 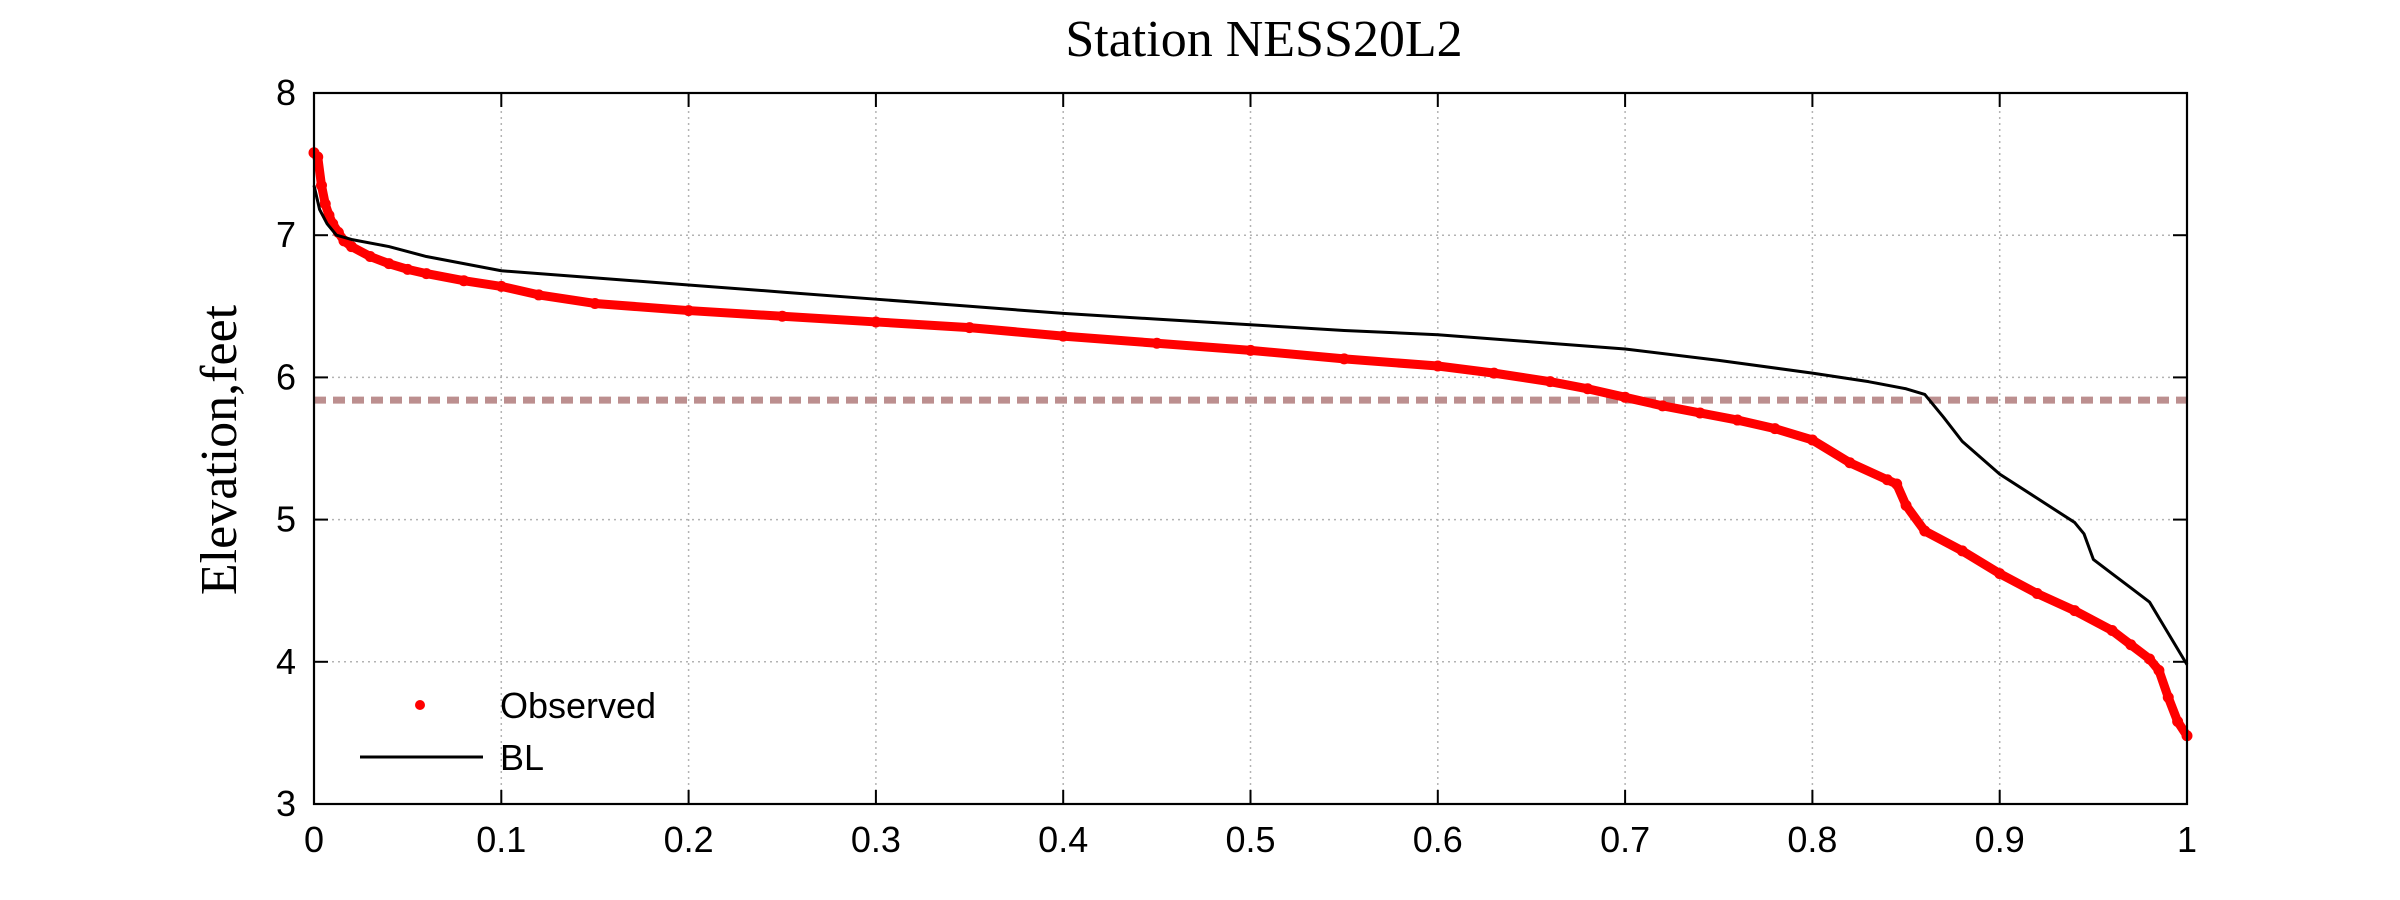 What do you see at coordinates (286, 376) in the screenshot?
I see `y-tick-label: 6` at bounding box center [286, 376].